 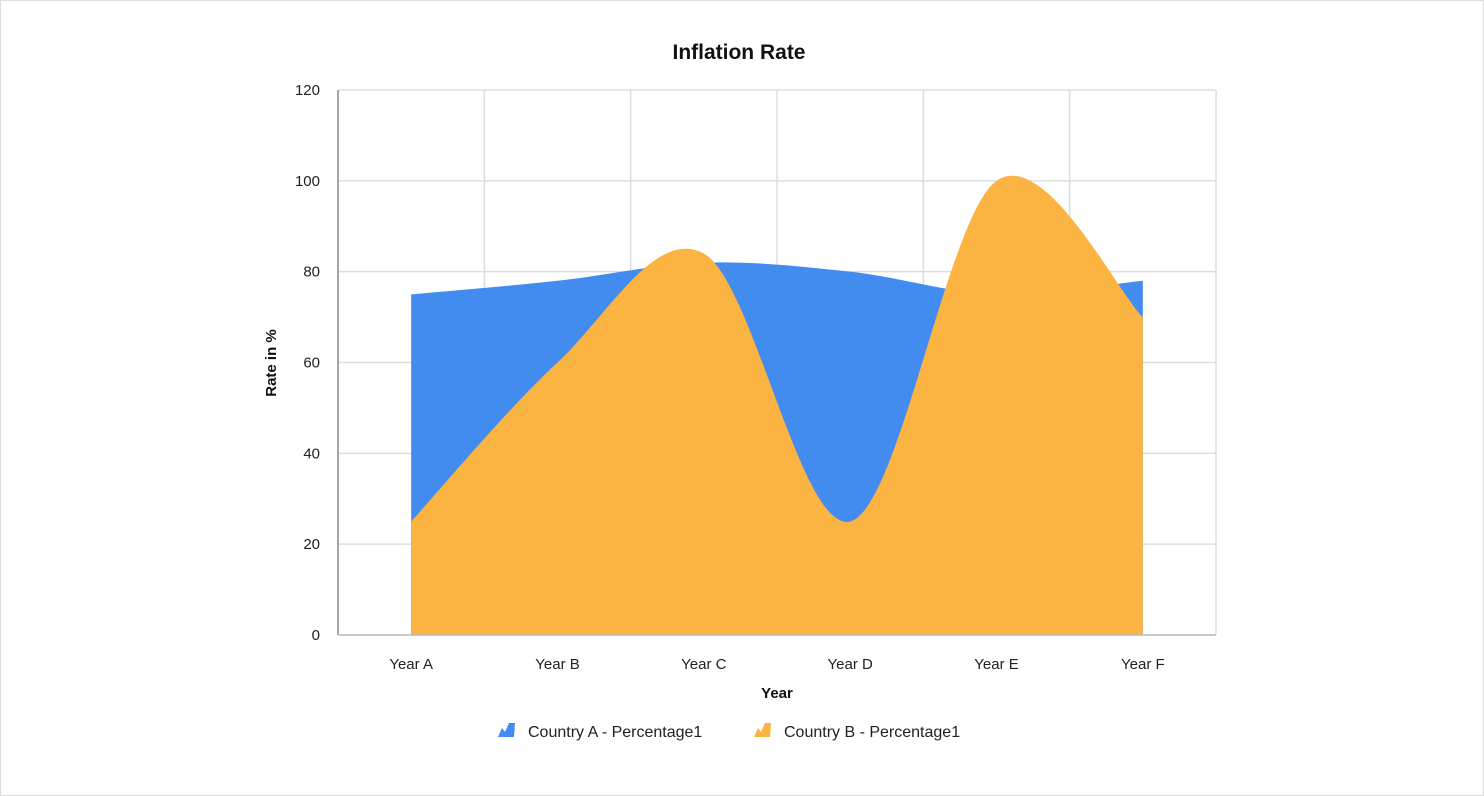 What do you see at coordinates (411, 664) in the screenshot?
I see `x-tick-label: Year A` at bounding box center [411, 664].